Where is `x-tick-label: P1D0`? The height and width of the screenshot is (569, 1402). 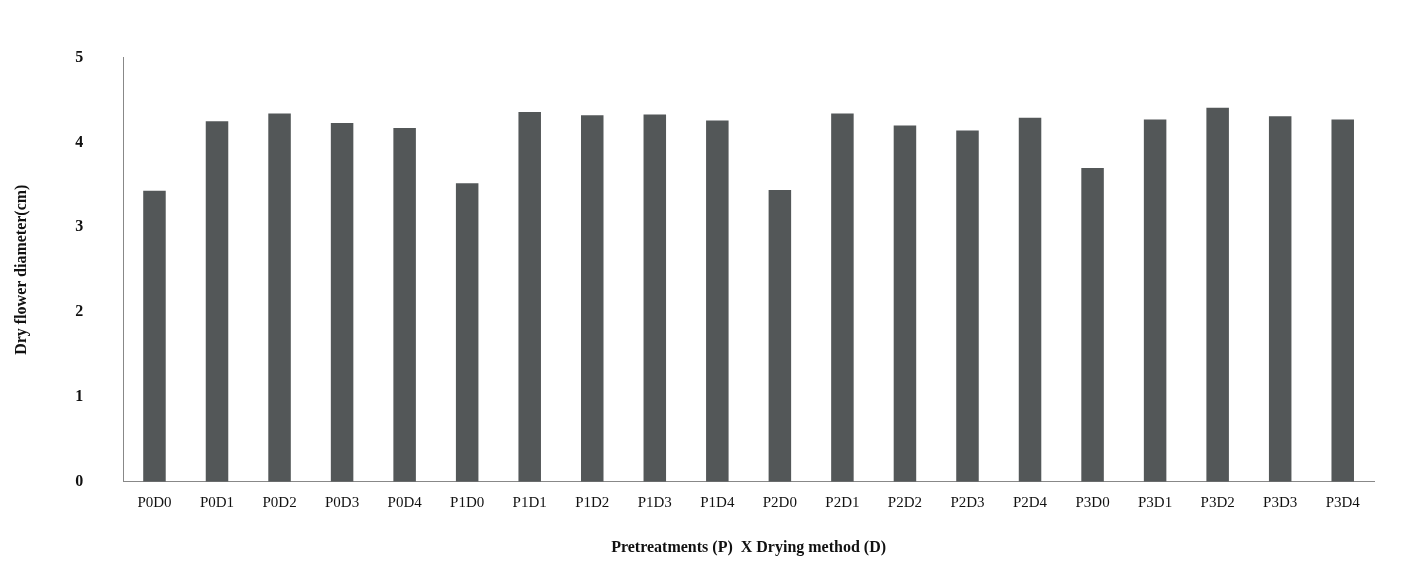 x-tick-label: P1D0 is located at coordinates (467, 501).